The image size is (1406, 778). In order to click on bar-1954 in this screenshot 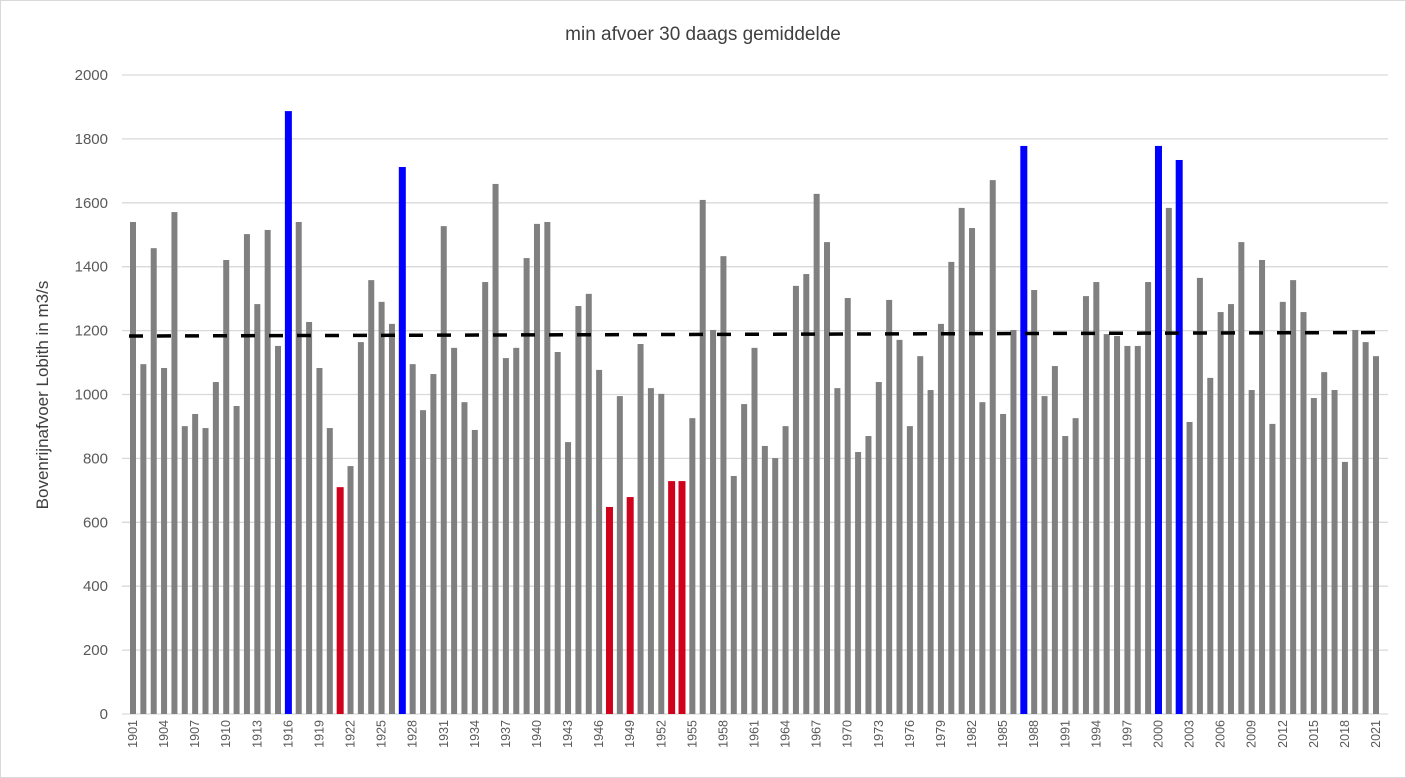, I will do `click(682, 597)`.